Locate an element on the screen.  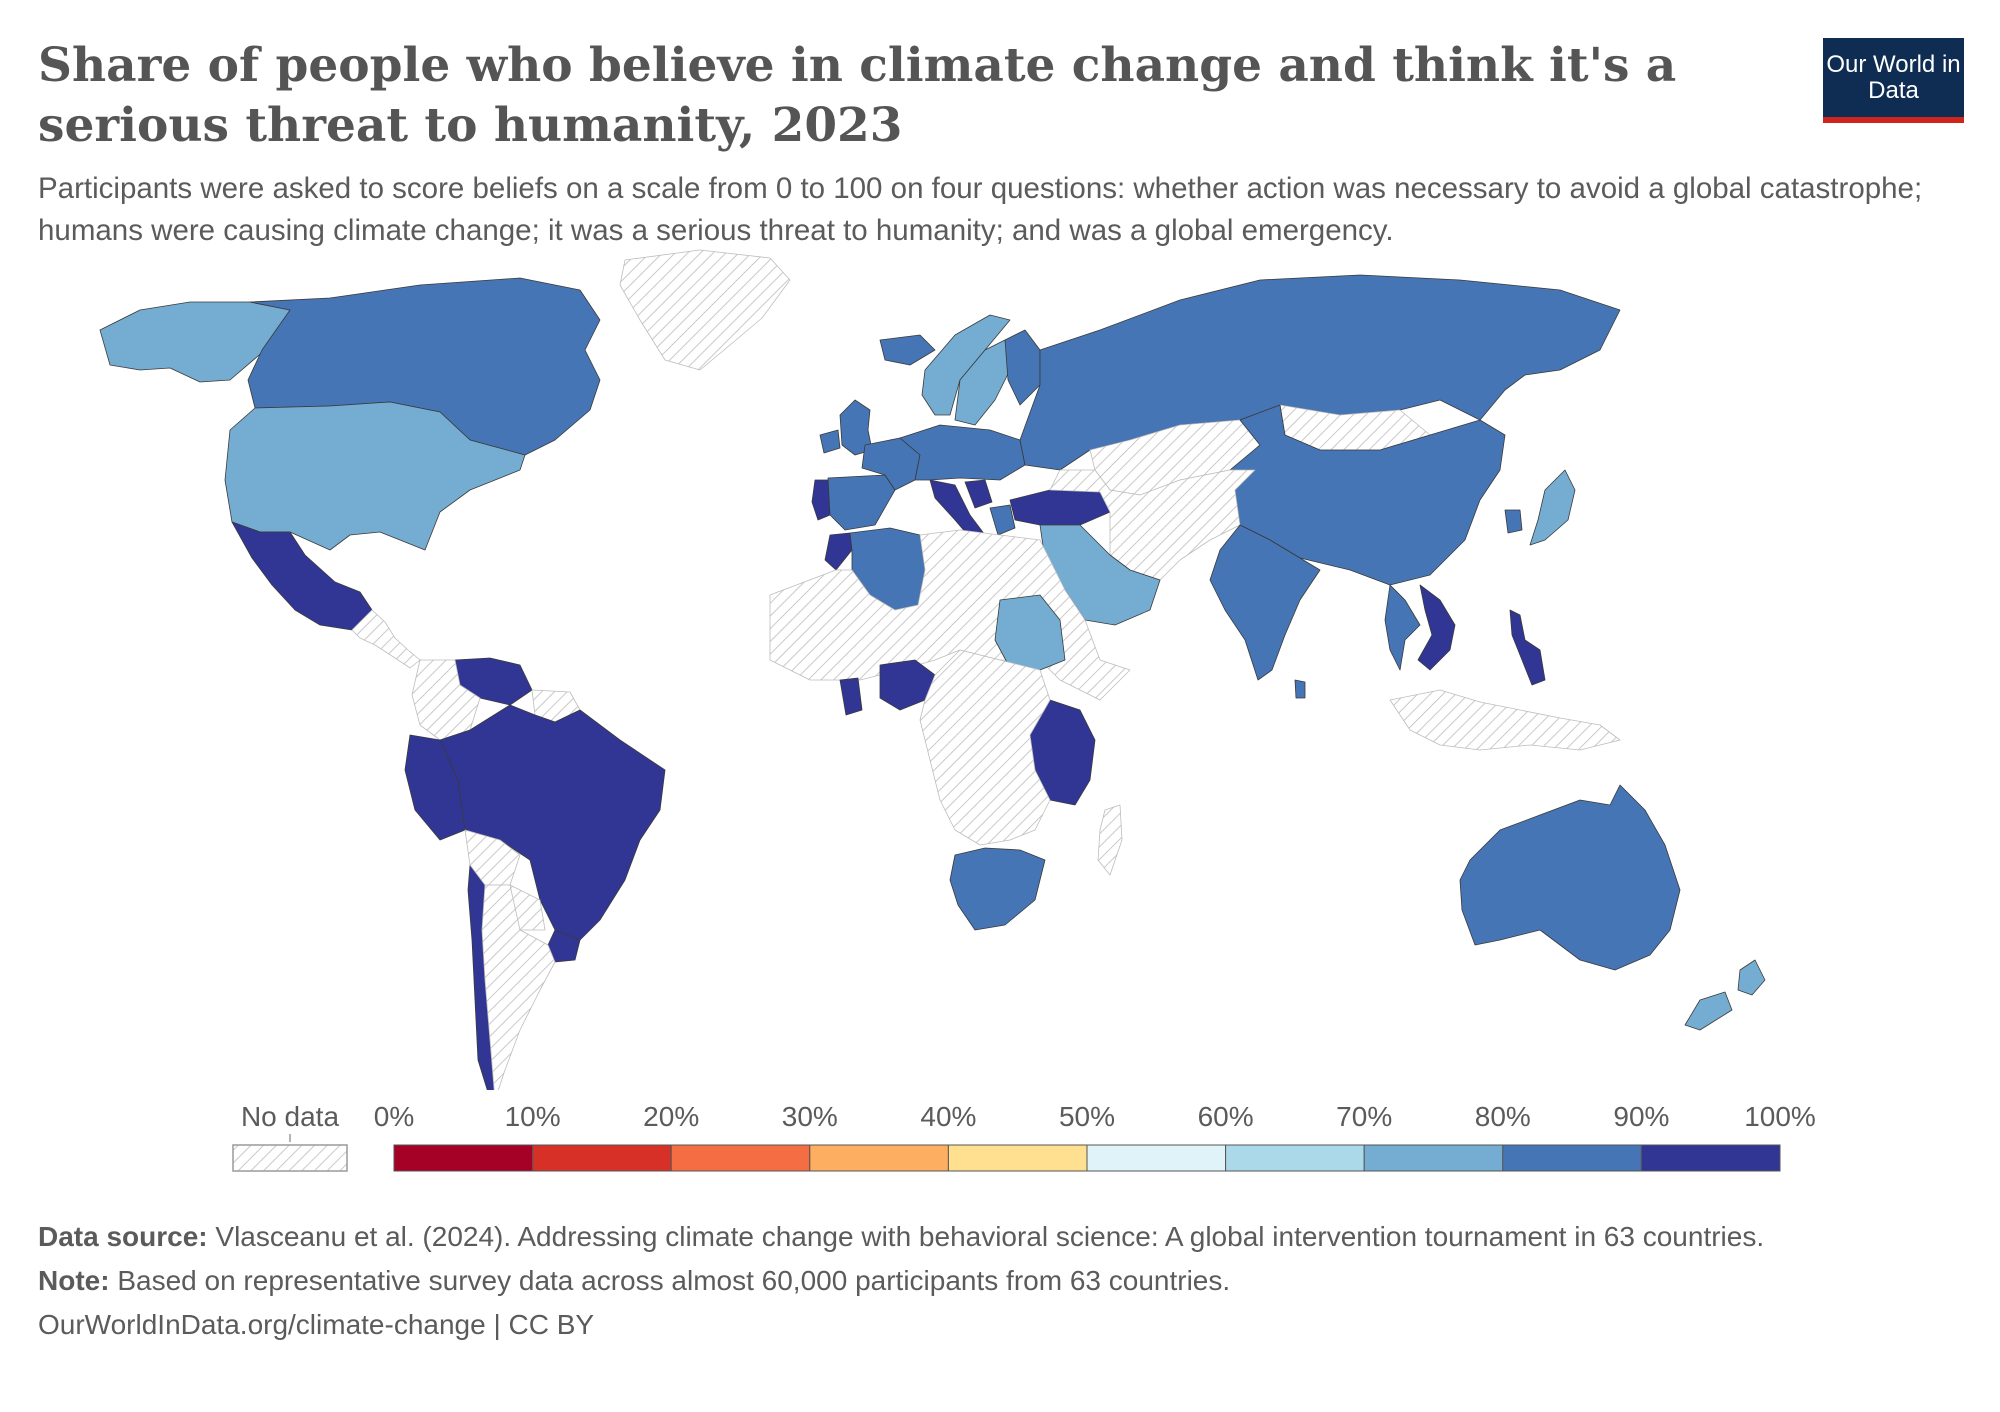
region-south-korea is located at coordinates (1513, 521).